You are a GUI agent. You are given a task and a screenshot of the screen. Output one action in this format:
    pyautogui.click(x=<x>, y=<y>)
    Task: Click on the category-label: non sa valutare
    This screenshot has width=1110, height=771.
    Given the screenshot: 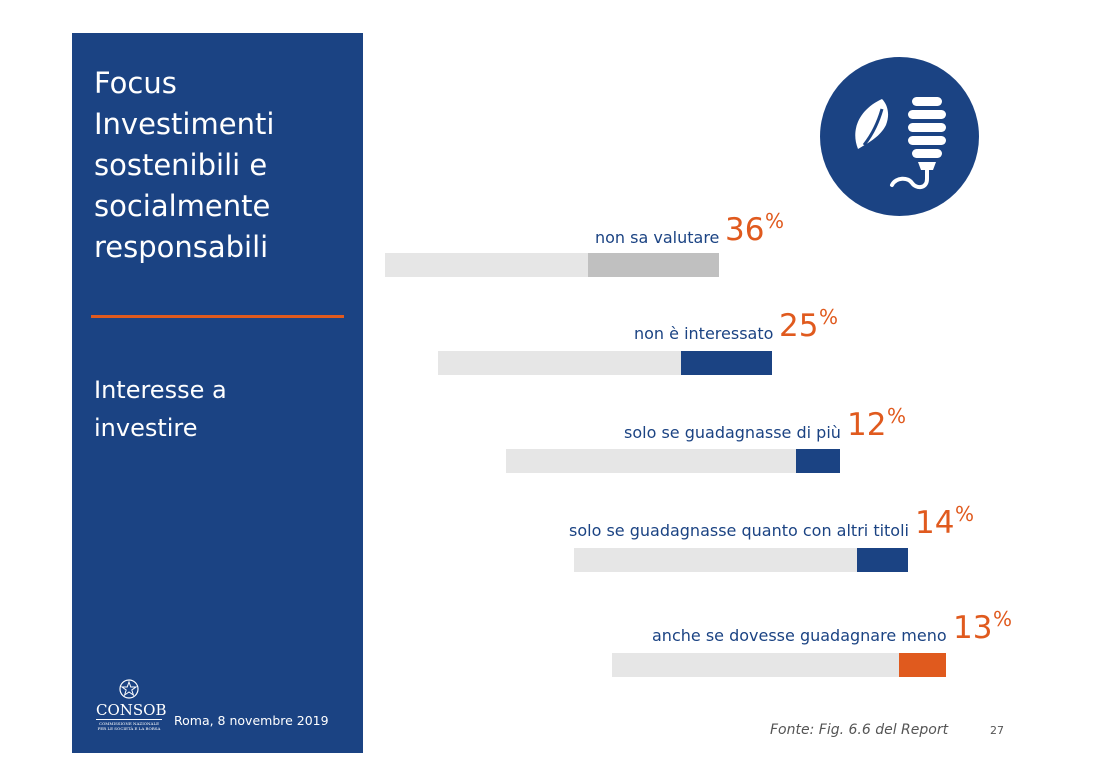 What is the action you would take?
    pyautogui.click(x=657, y=237)
    